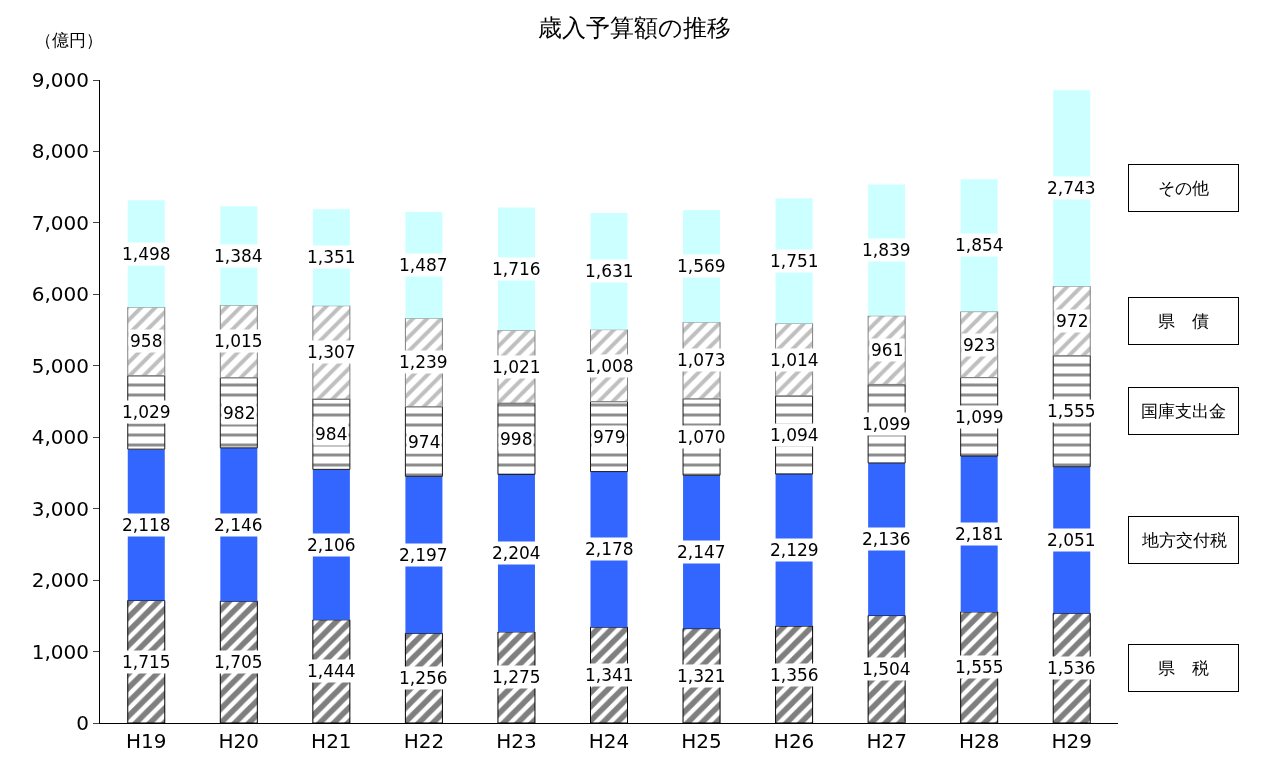  I want to click on y-tick-label: 9,000, so click(60, 80).